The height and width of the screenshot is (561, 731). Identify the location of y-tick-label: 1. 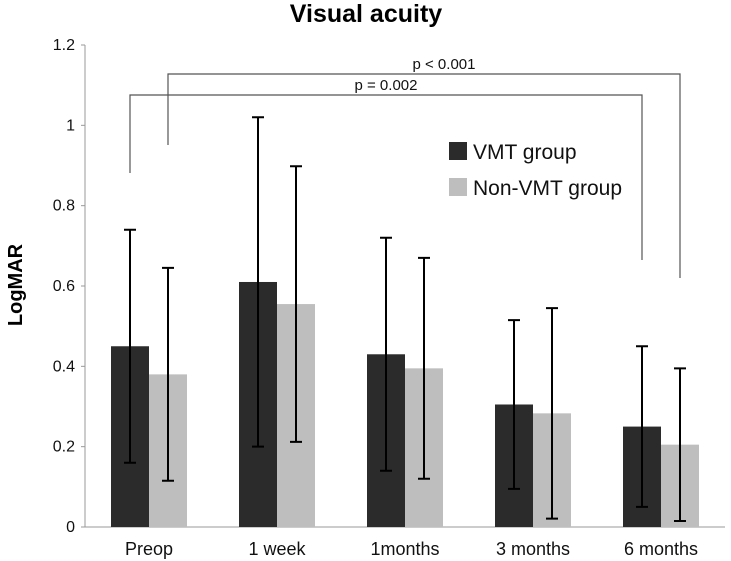
(70, 125).